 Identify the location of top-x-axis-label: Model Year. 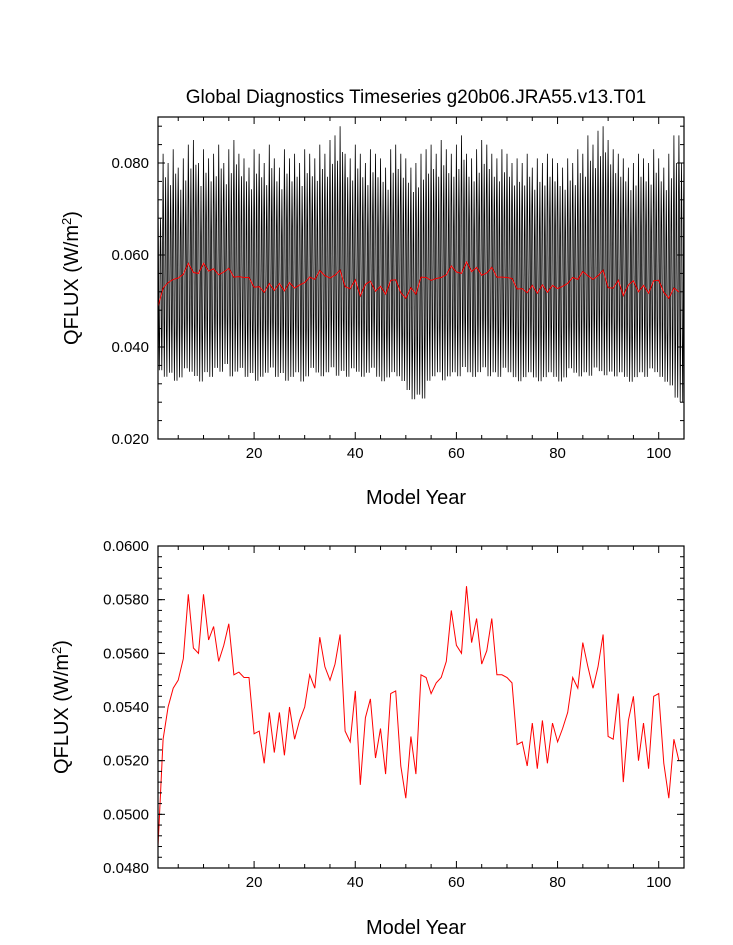
(416, 498).